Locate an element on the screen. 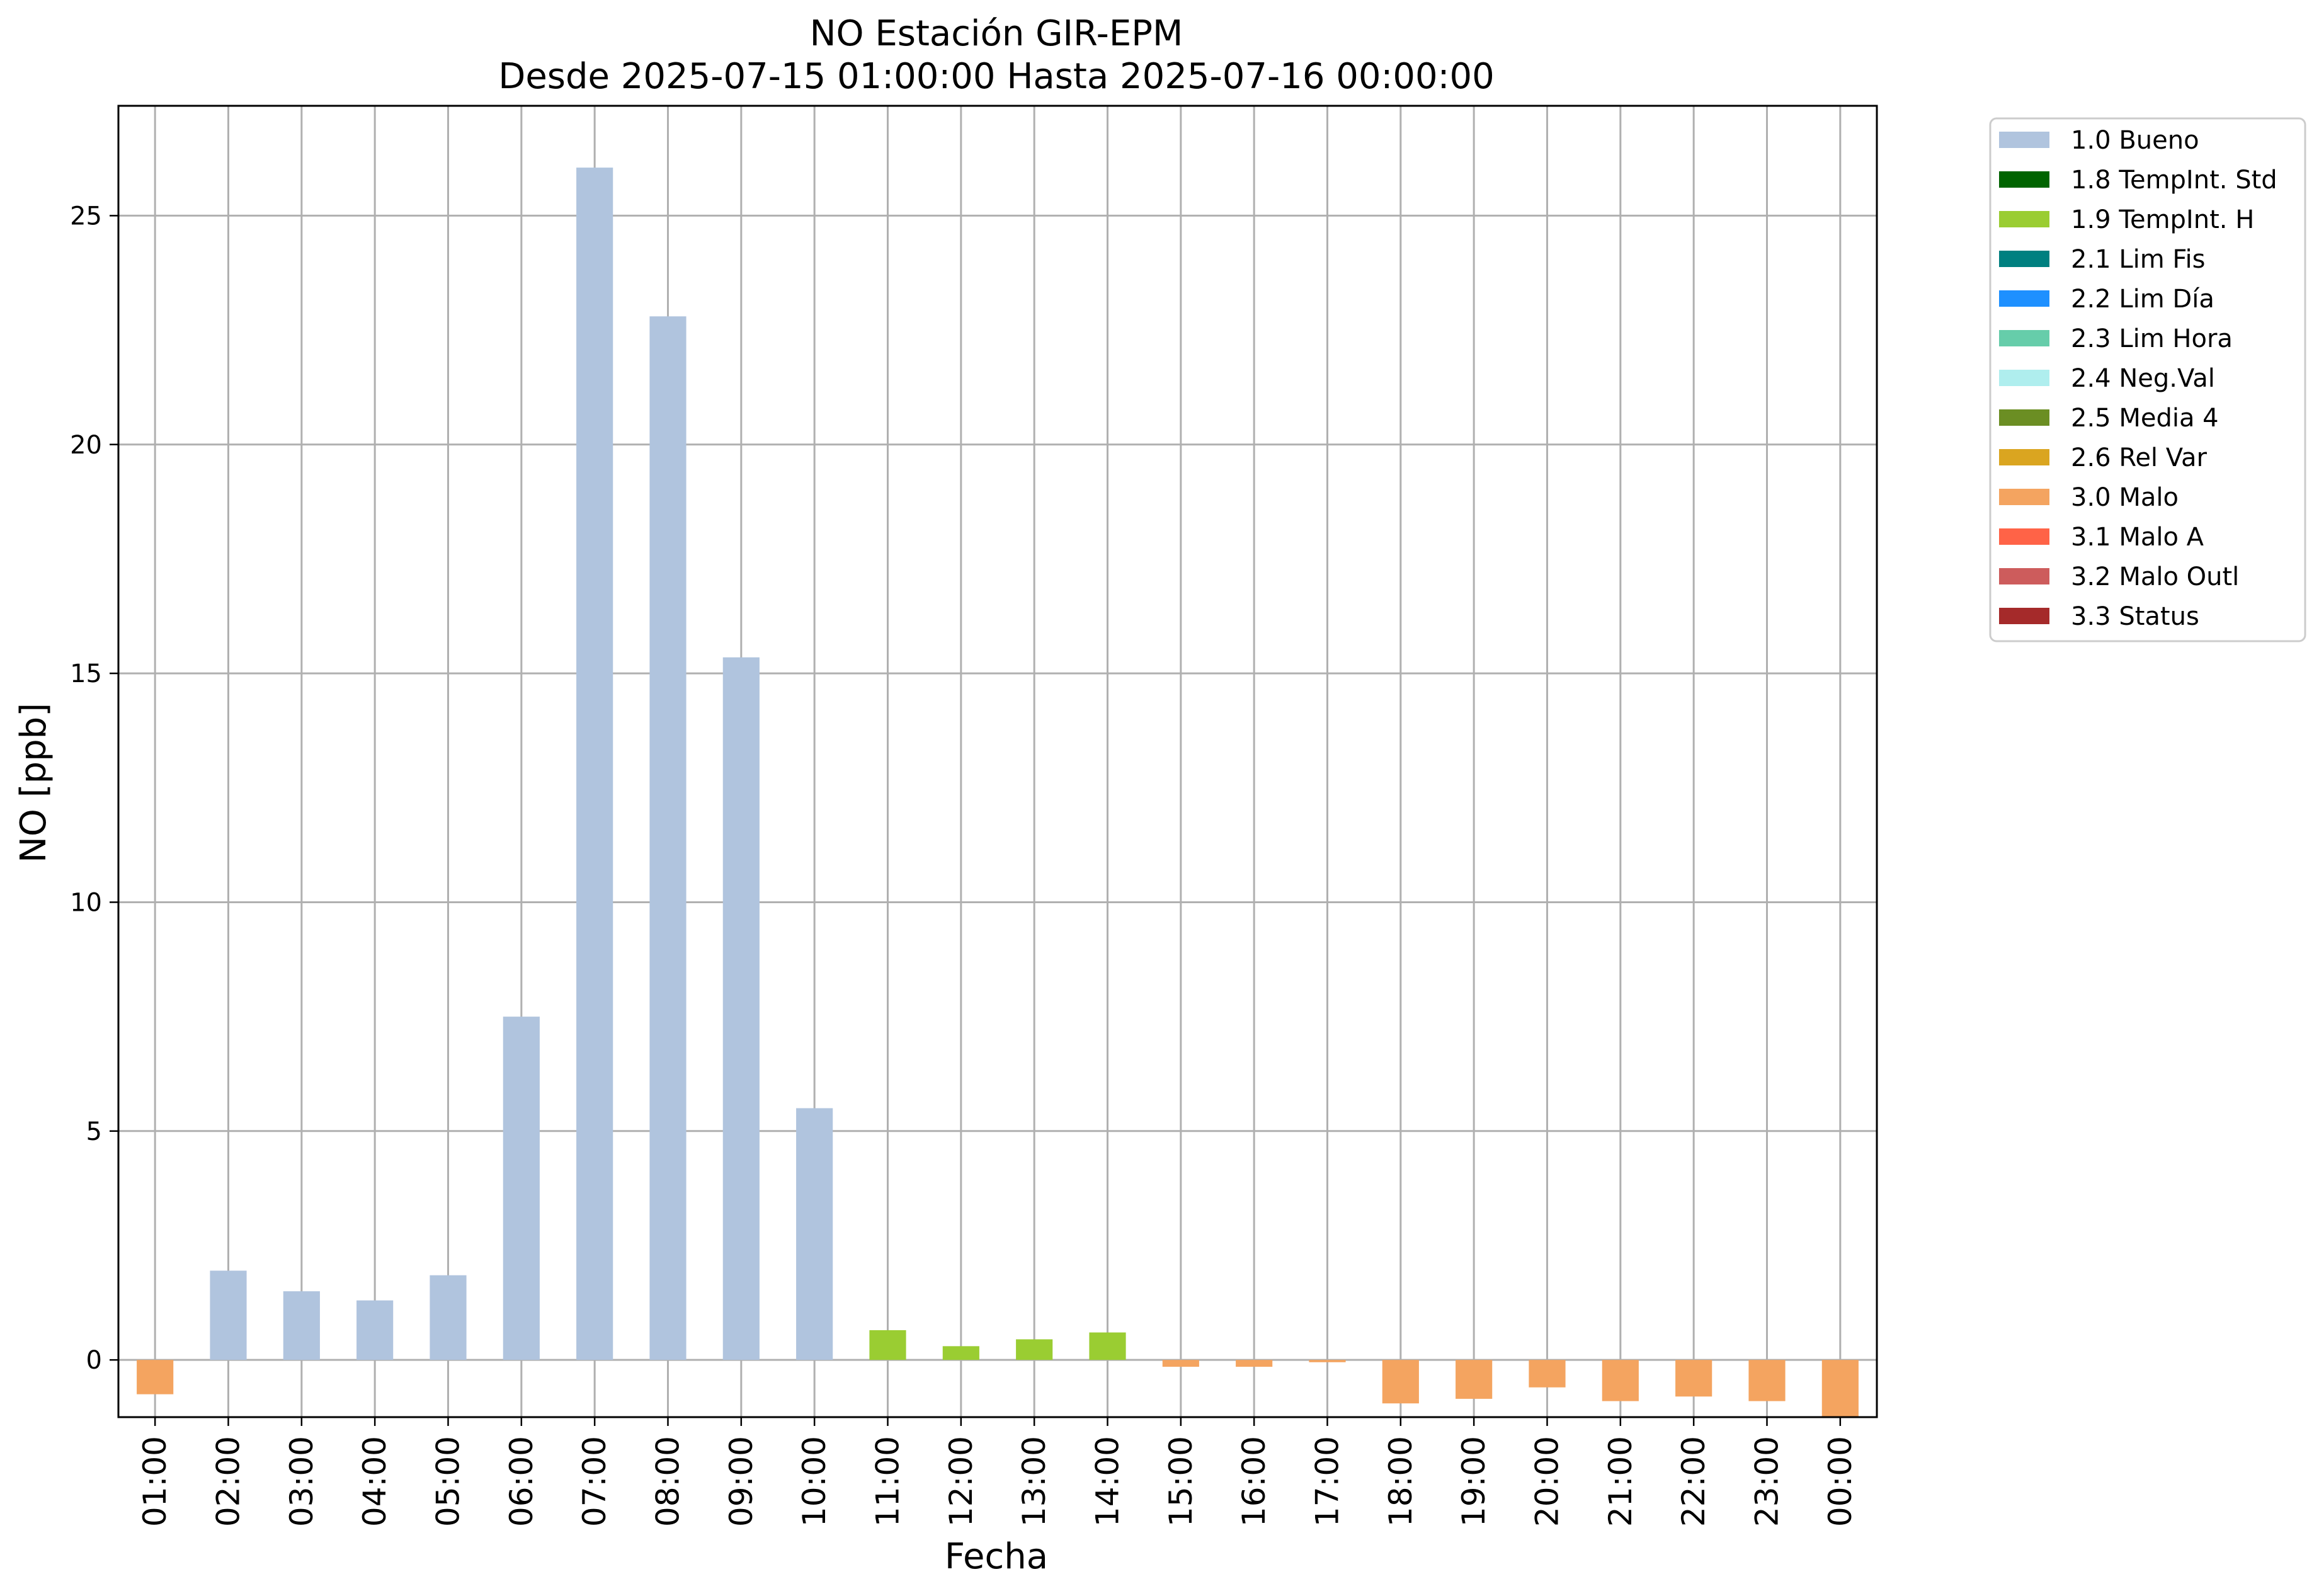 The height and width of the screenshot is (1596, 2319). legend-label: 1.8 TempInt. Std is located at coordinates (2174, 180).